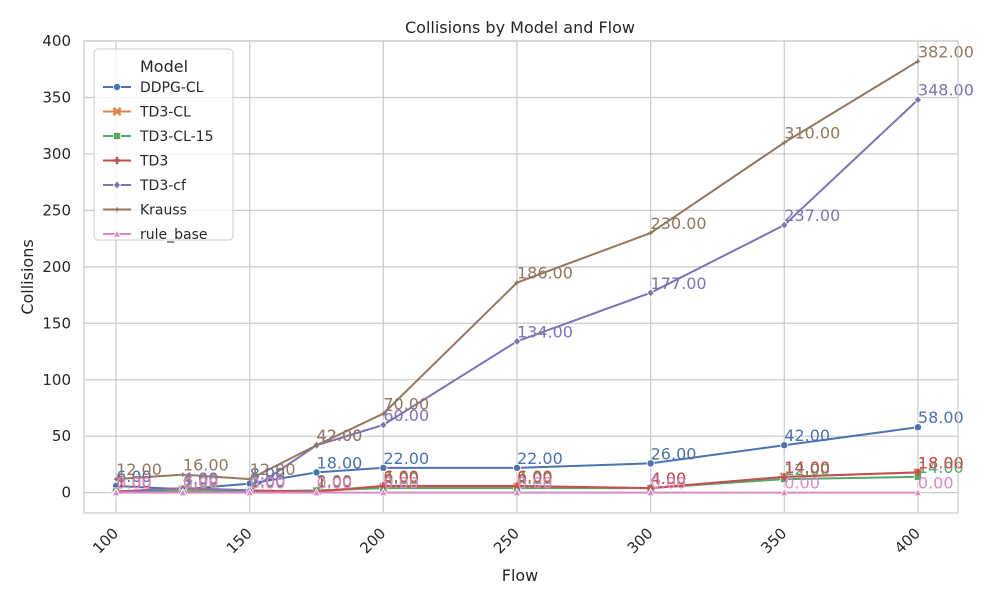  Describe the element at coordinates (545, 331) in the screenshot. I see `data-label: 134.00` at that location.